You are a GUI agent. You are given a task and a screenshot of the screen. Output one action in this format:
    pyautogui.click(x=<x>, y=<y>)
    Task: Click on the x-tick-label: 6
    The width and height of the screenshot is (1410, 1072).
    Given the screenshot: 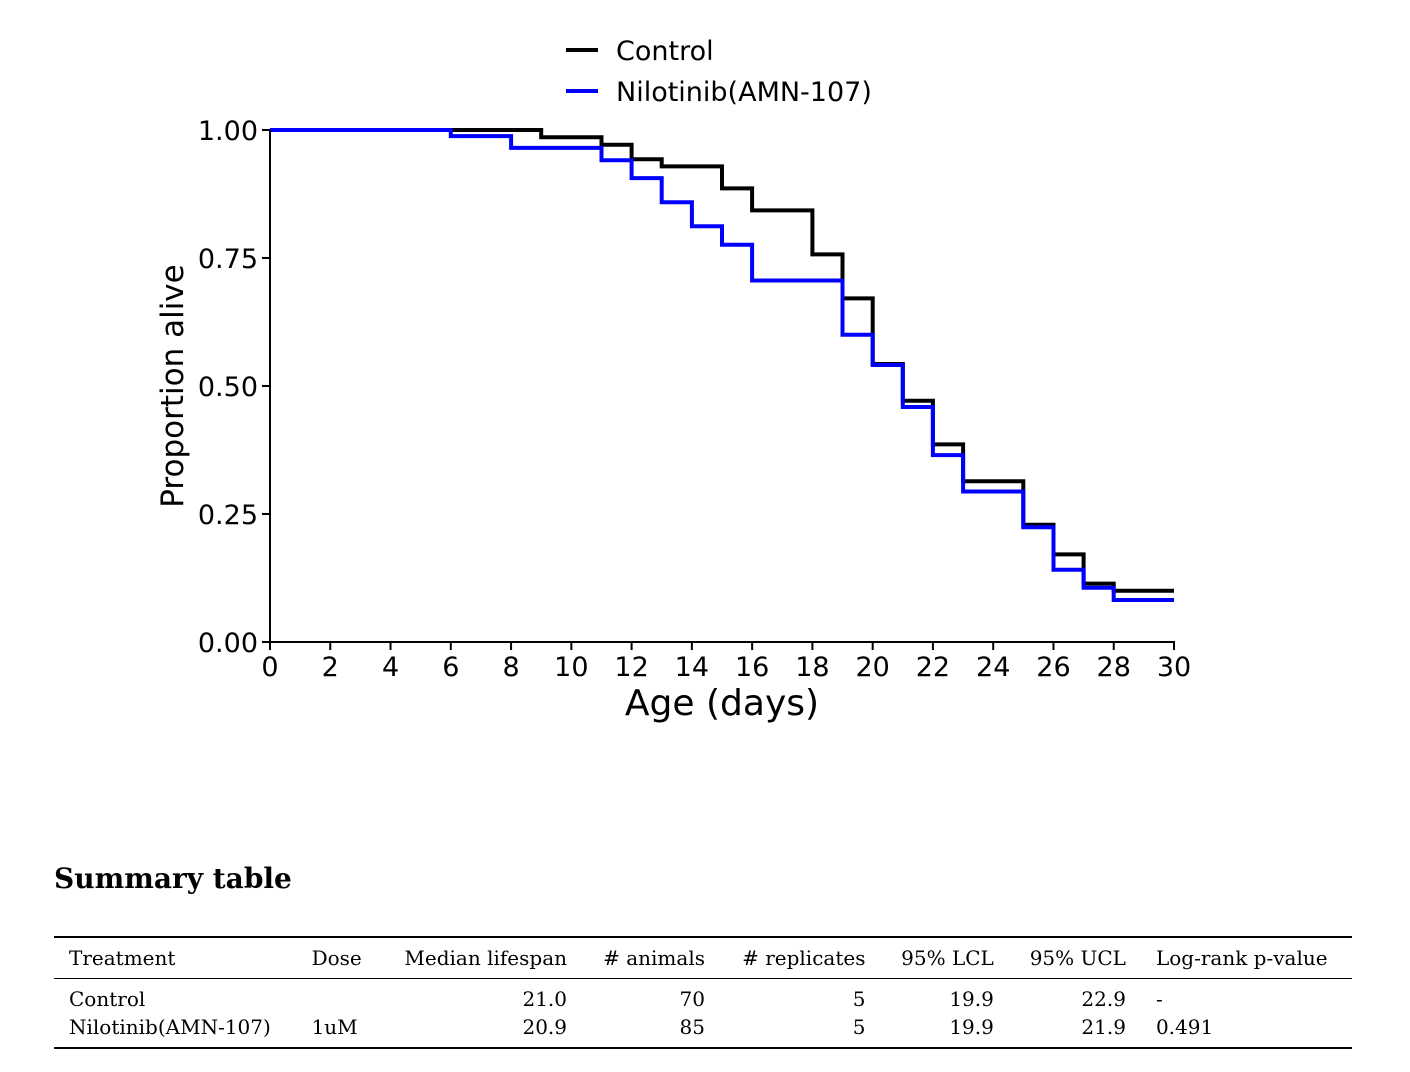 What is the action you would take?
    pyautogui.click(x=450, y=667)
    